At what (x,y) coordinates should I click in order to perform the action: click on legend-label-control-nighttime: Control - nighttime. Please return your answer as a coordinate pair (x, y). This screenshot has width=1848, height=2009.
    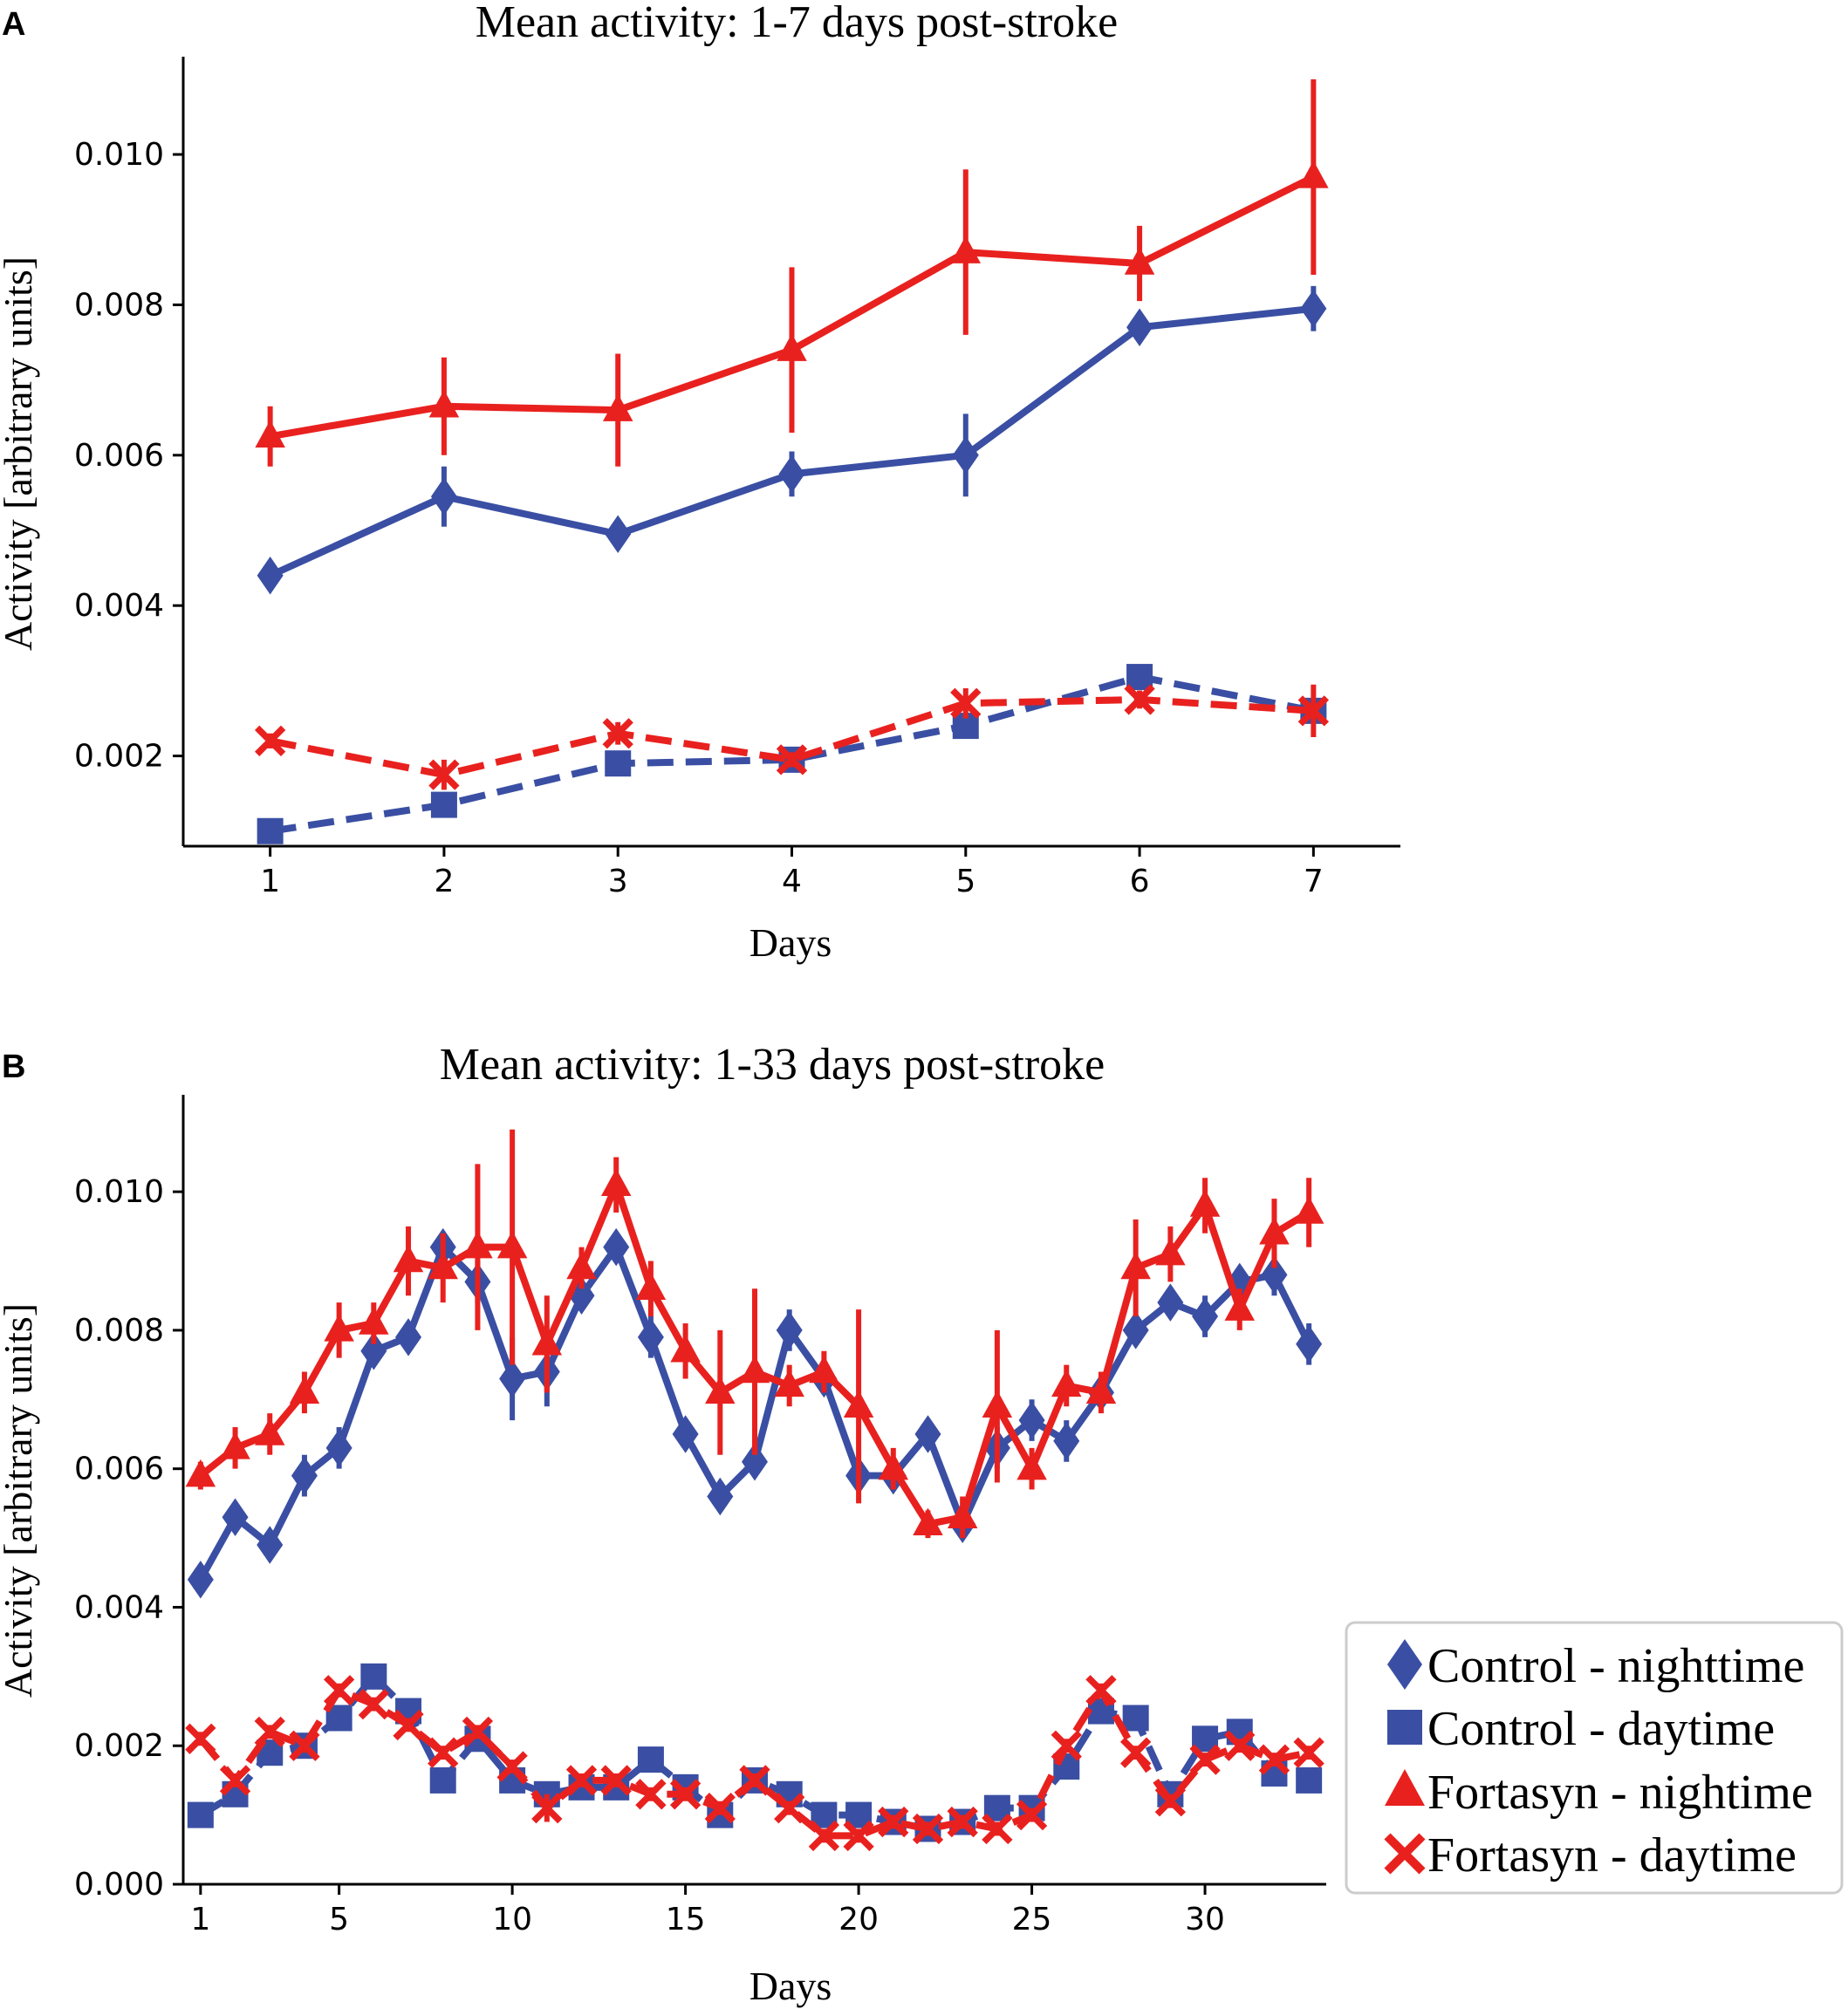
    Looking at the image, I should click on (1615, 1666).